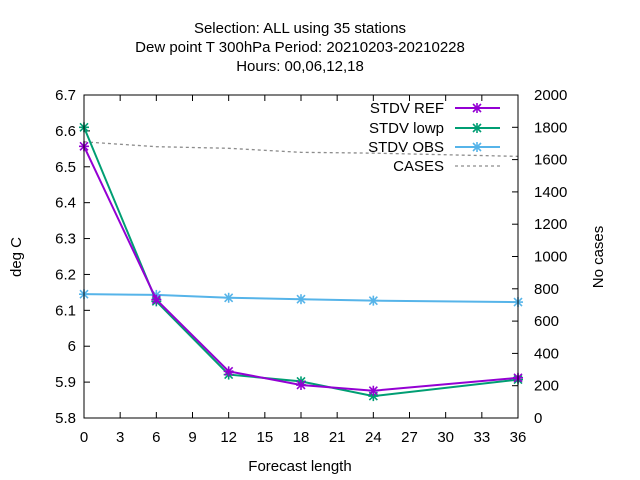  I want to click on y2-tick-label: 1600, so click(550, 160).